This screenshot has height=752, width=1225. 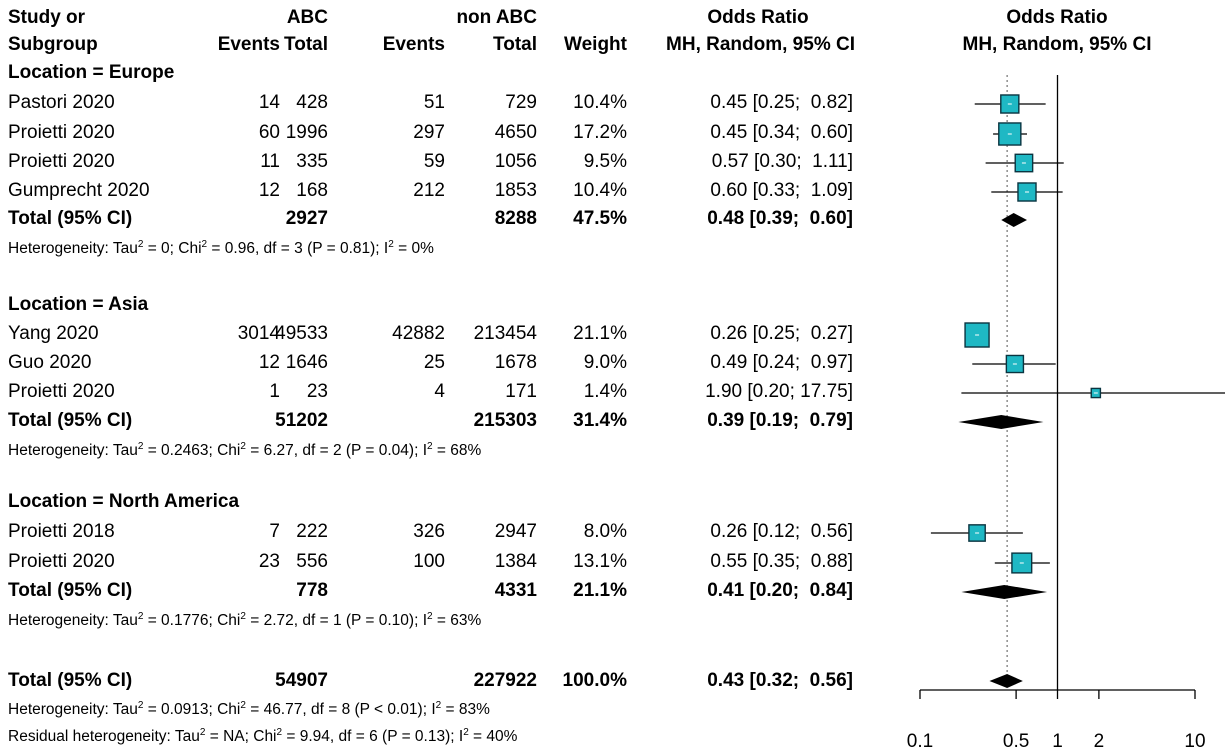 What do you see at coordinates (301, 333) in the screenshot?
I see `study-total-abc: 49533` at bounding box center [301, 333].